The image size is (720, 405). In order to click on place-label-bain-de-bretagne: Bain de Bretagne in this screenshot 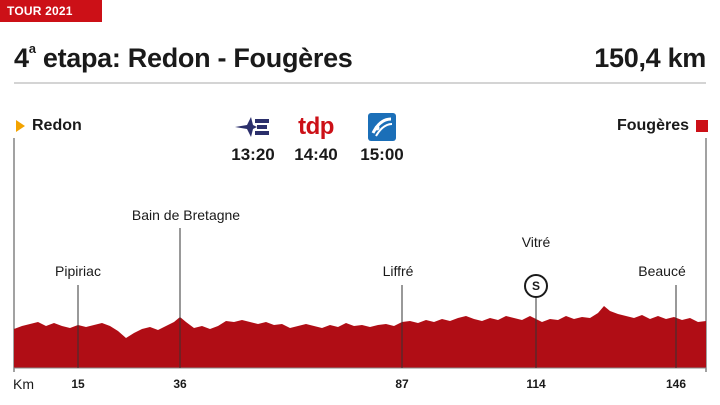, I will do `click(186, 215)`.